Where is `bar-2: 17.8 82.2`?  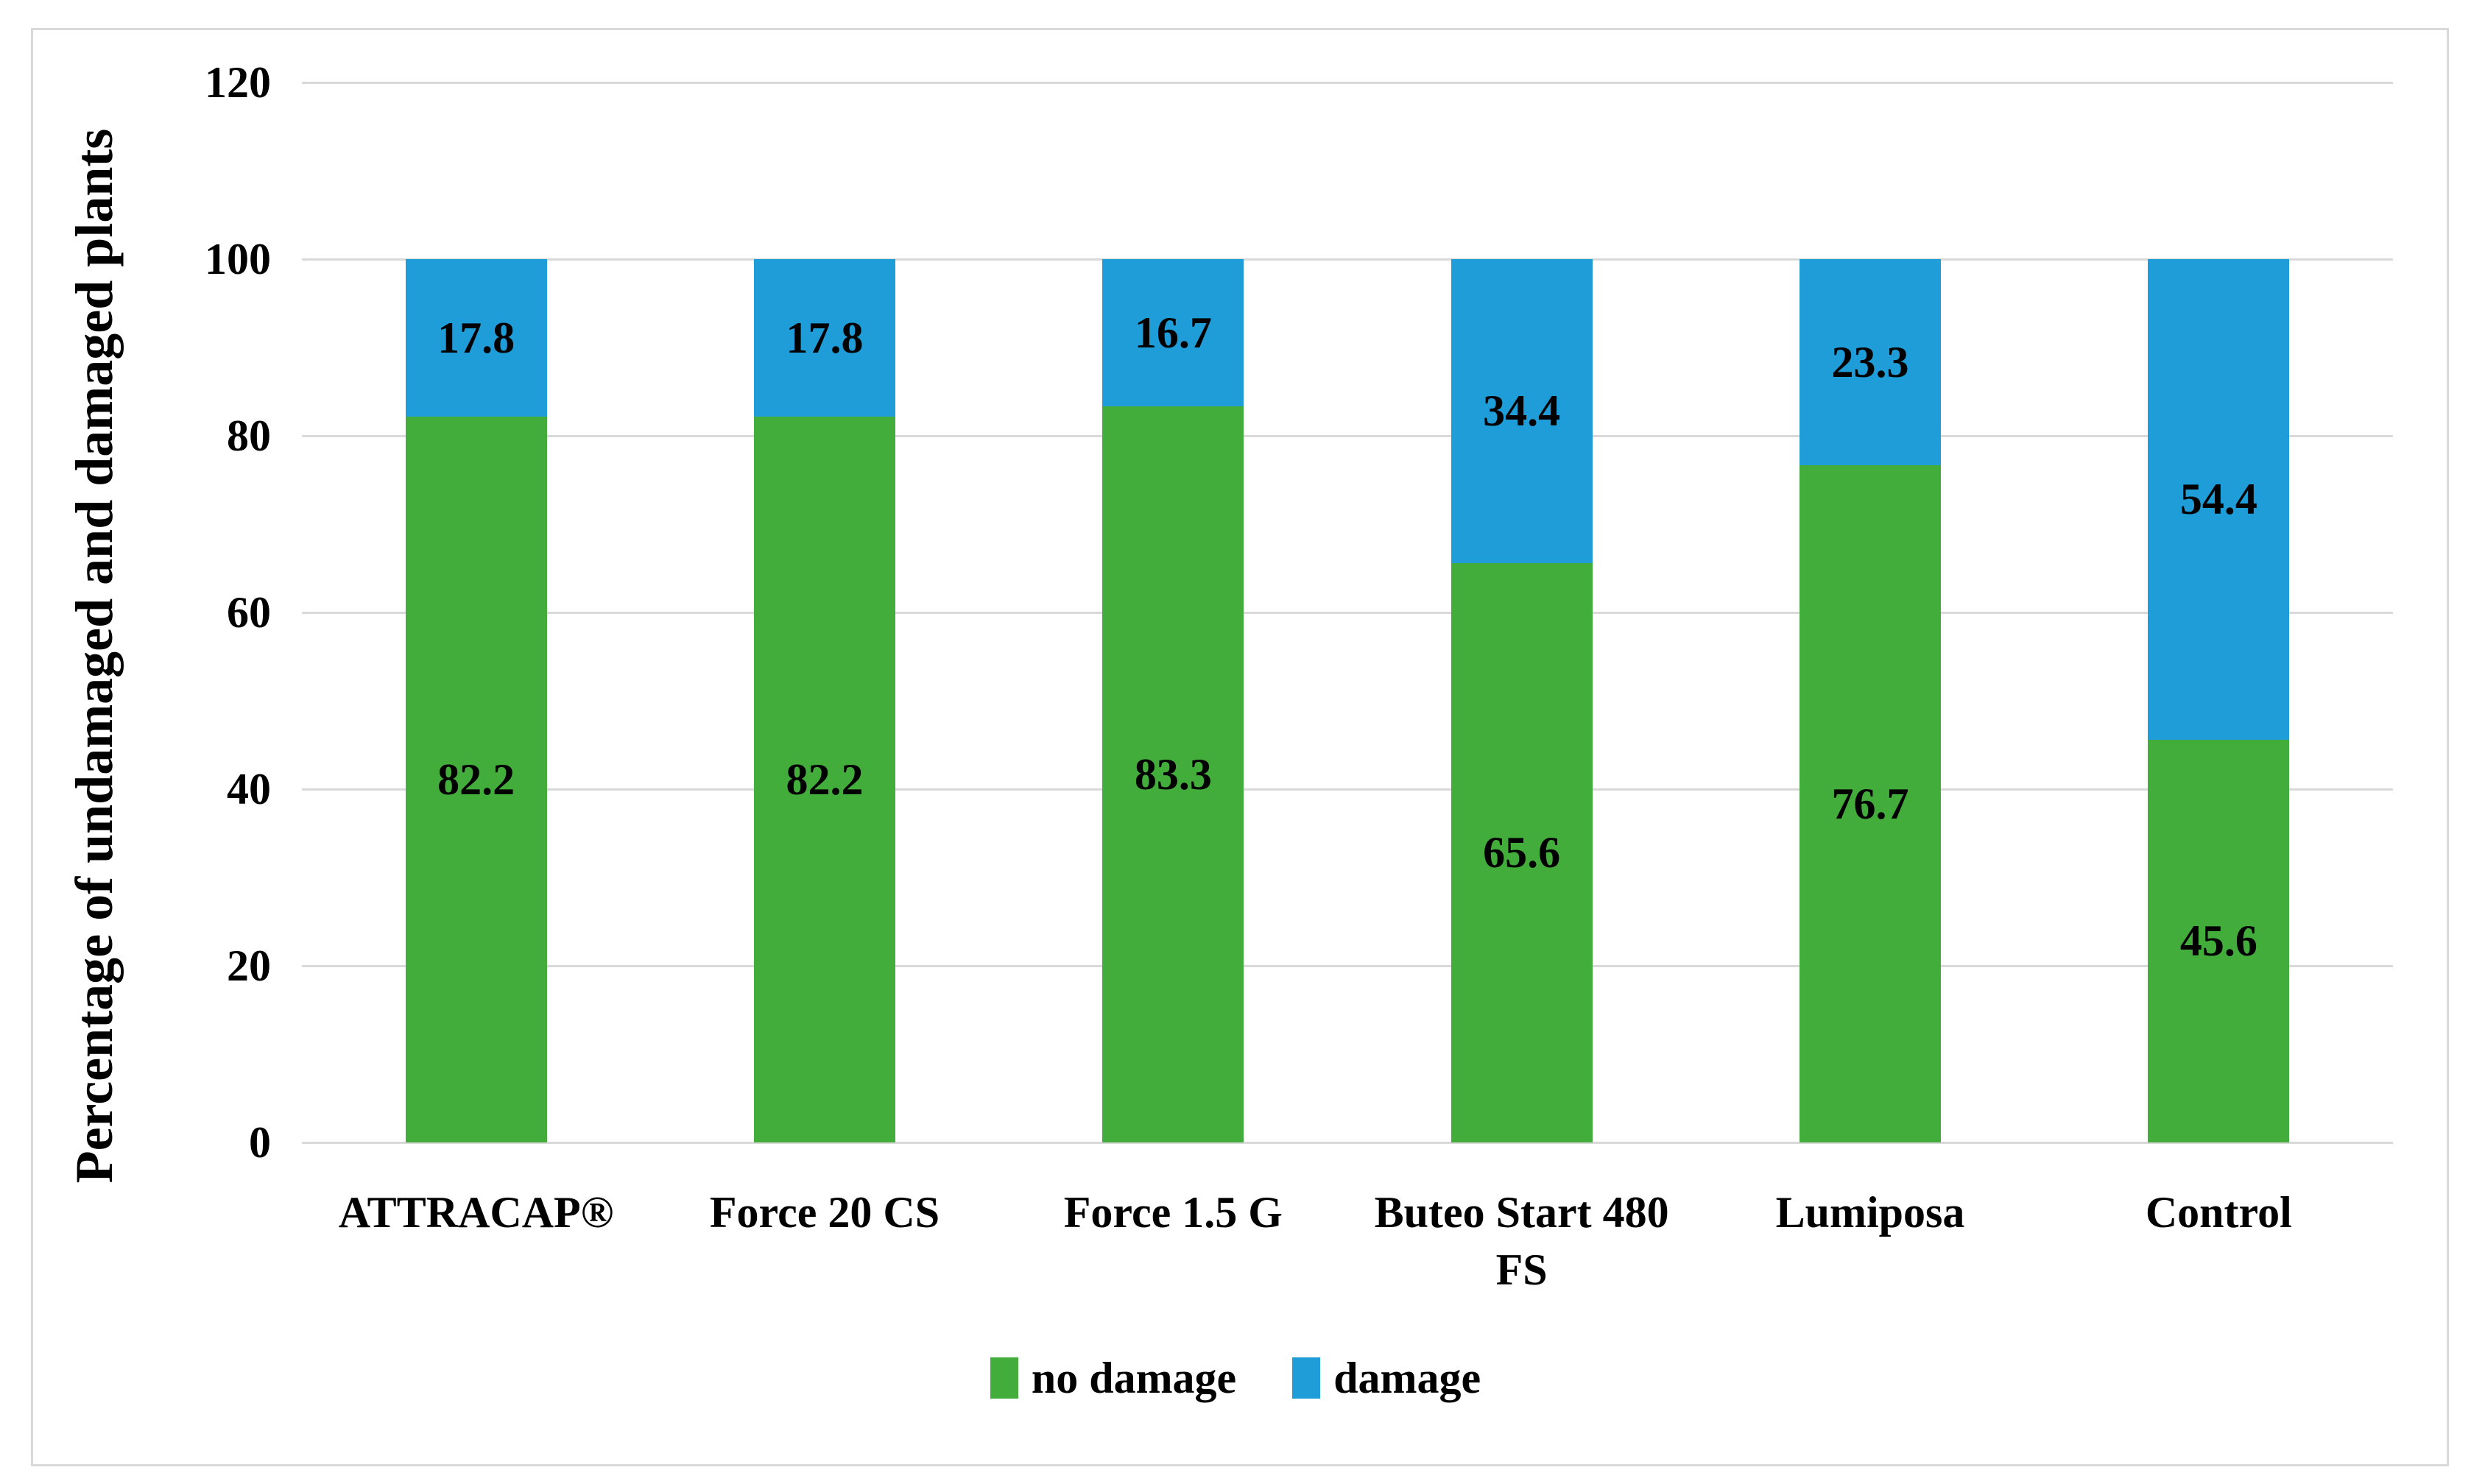 bar-2: 17.8 82.2 is located at coordinates (824, 700).